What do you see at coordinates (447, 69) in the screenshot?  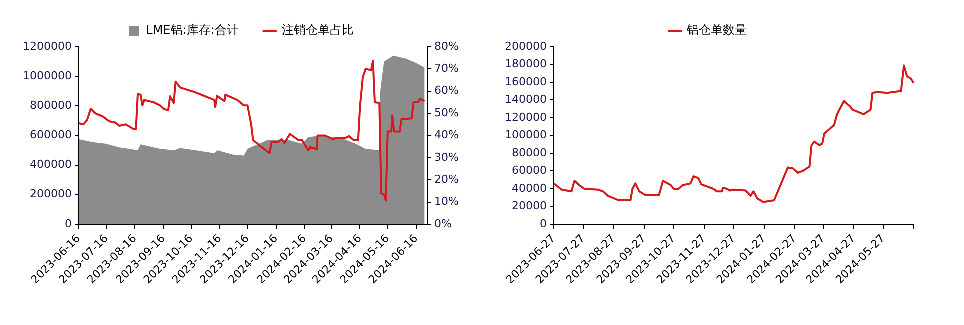 I see `y2-tick-label: 70%` at bounding box center [447, 69].